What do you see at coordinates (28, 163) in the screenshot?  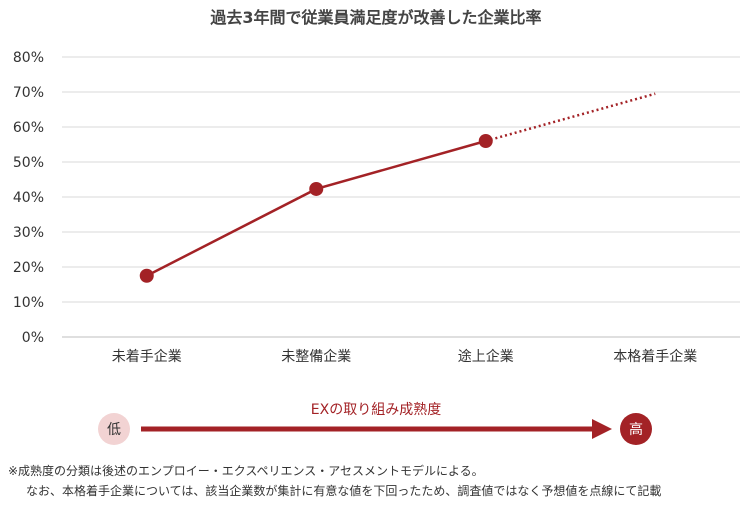 I see `y-tick-label: 50%` at bounding box center [28, 163].